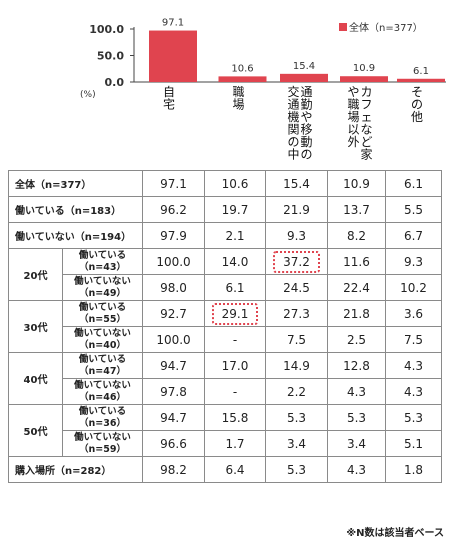  What do you see at coordinates (169, 104) in the screenshot?
I see `category-label-char: 宅` at bounding box center [169, 104].